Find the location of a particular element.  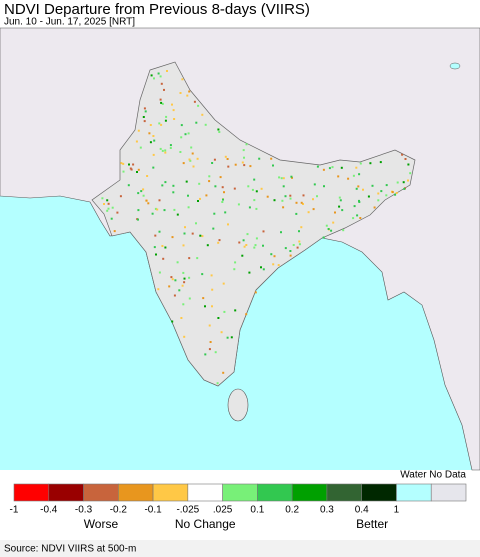

legend-category: Better is located at coordinates (372, 524).